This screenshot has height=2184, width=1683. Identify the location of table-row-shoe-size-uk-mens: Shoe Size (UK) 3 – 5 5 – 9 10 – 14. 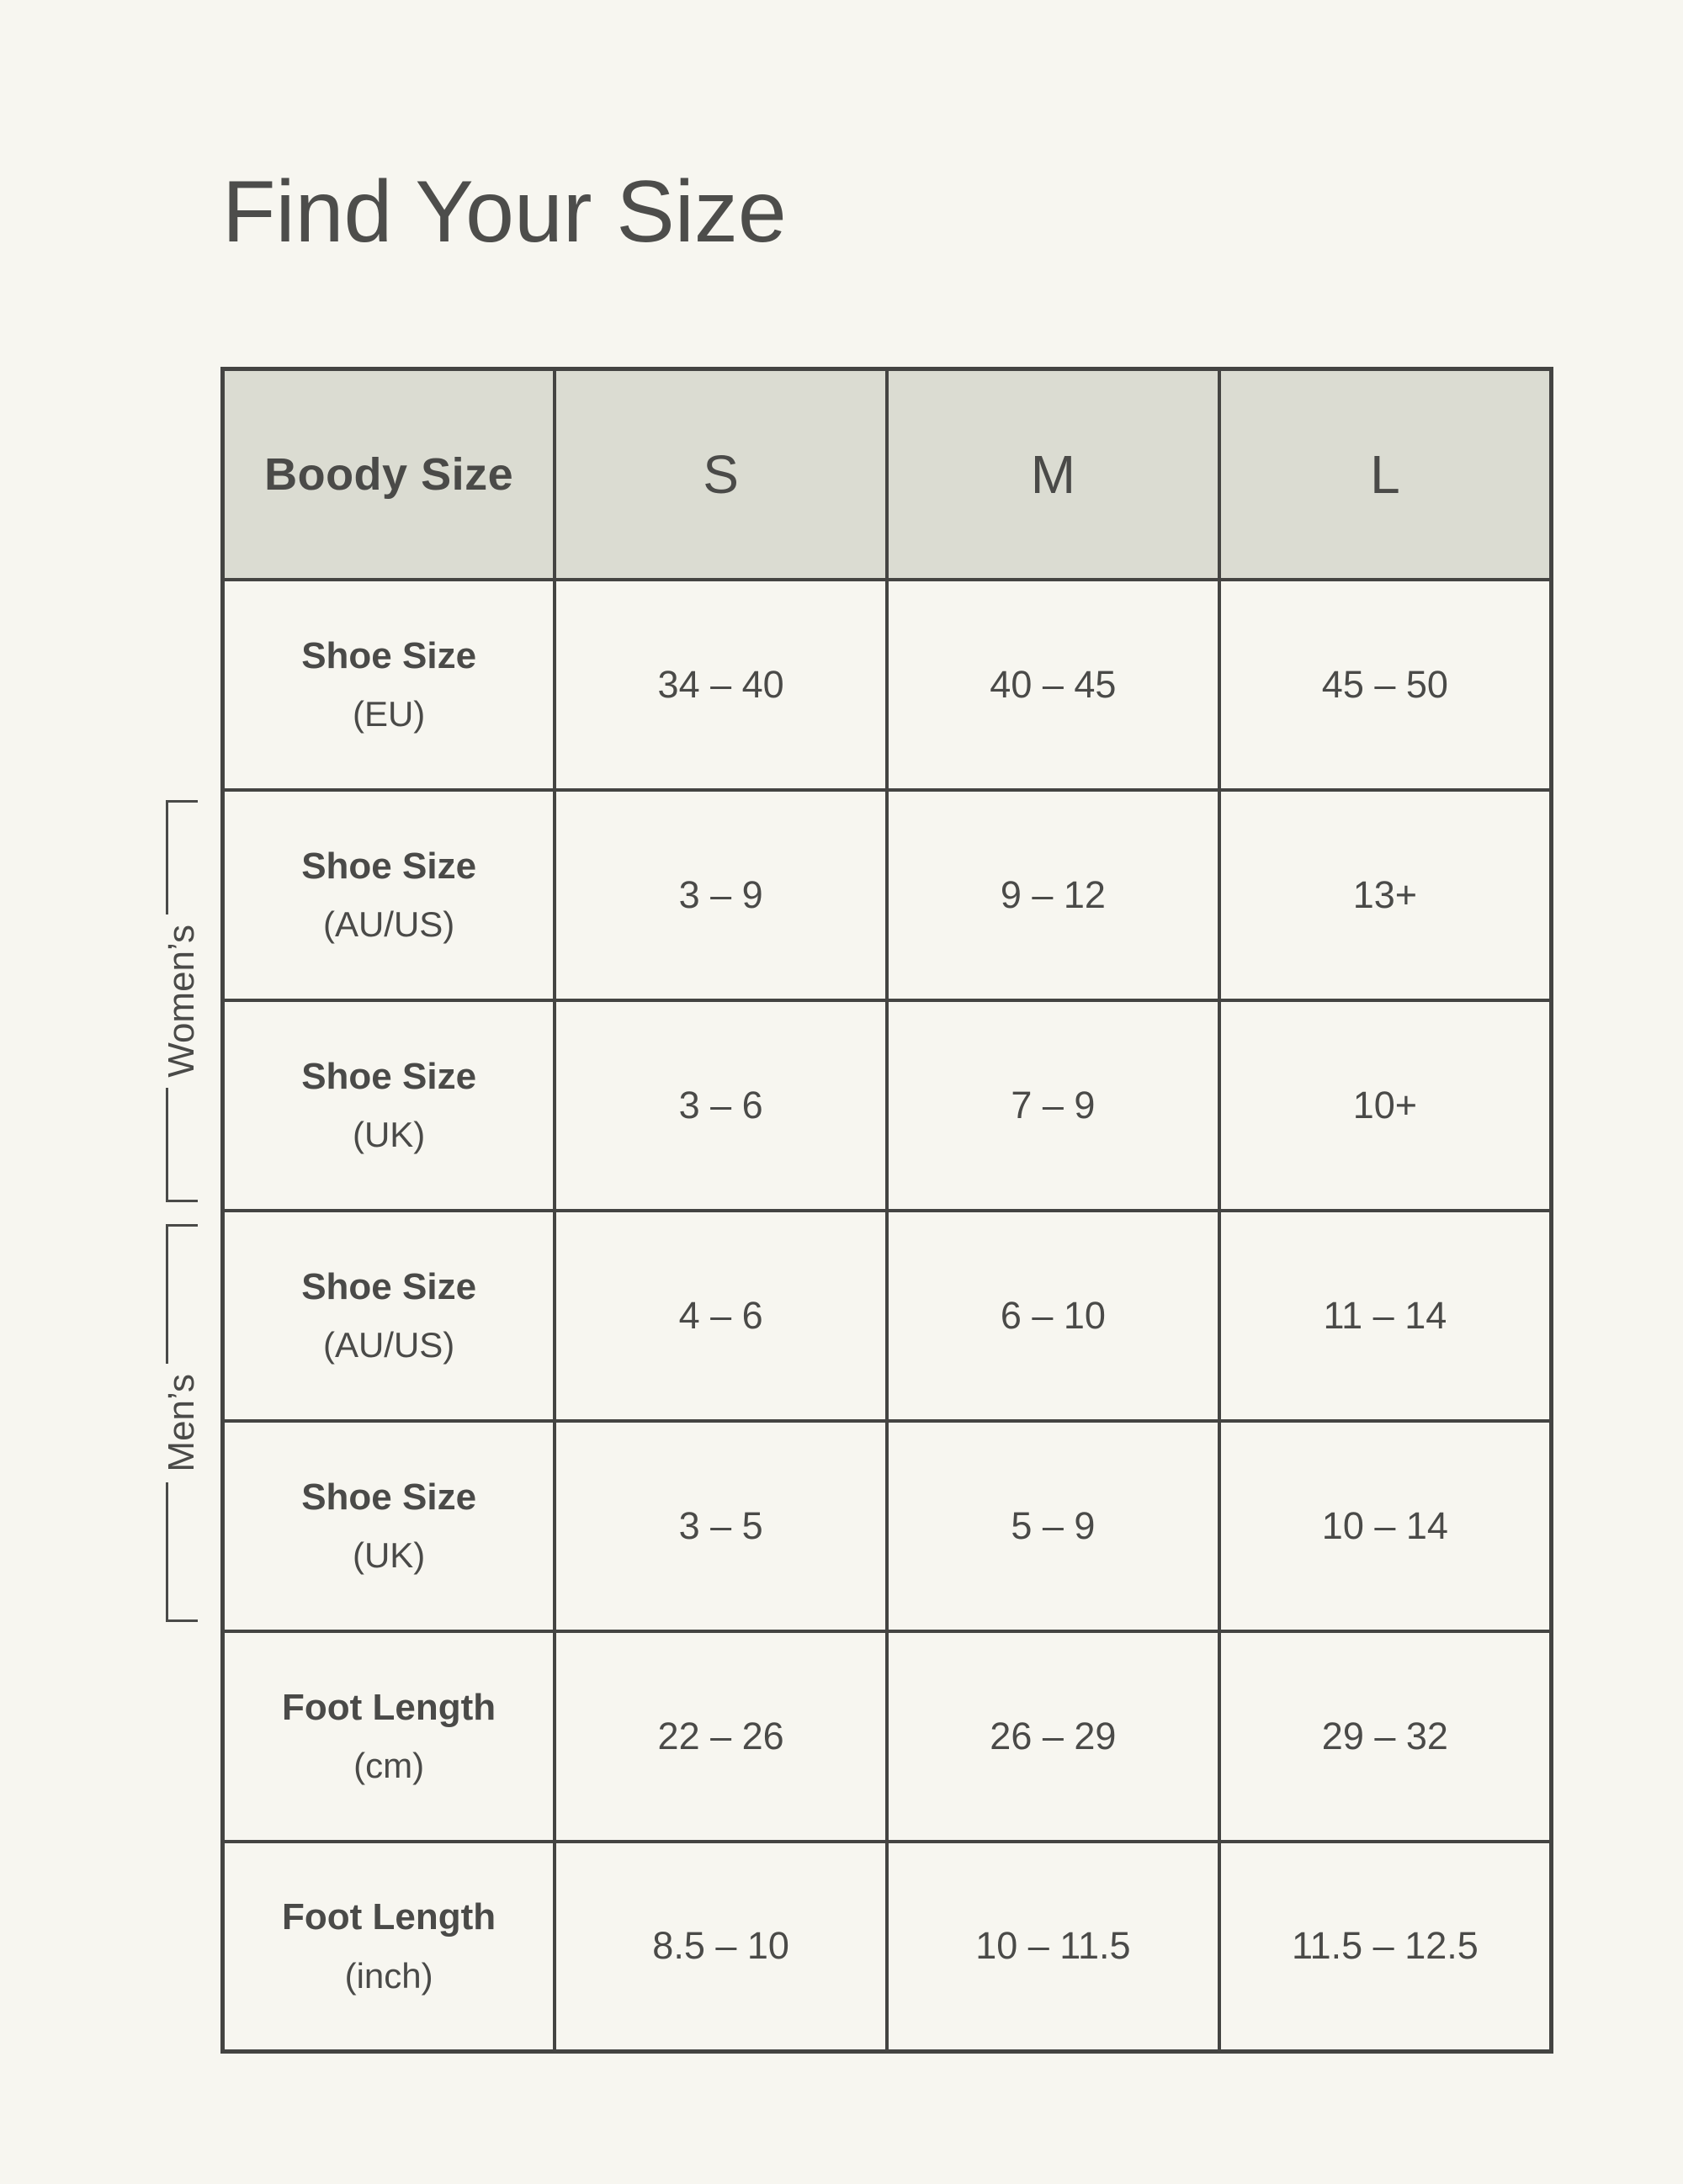
(886, 1526).